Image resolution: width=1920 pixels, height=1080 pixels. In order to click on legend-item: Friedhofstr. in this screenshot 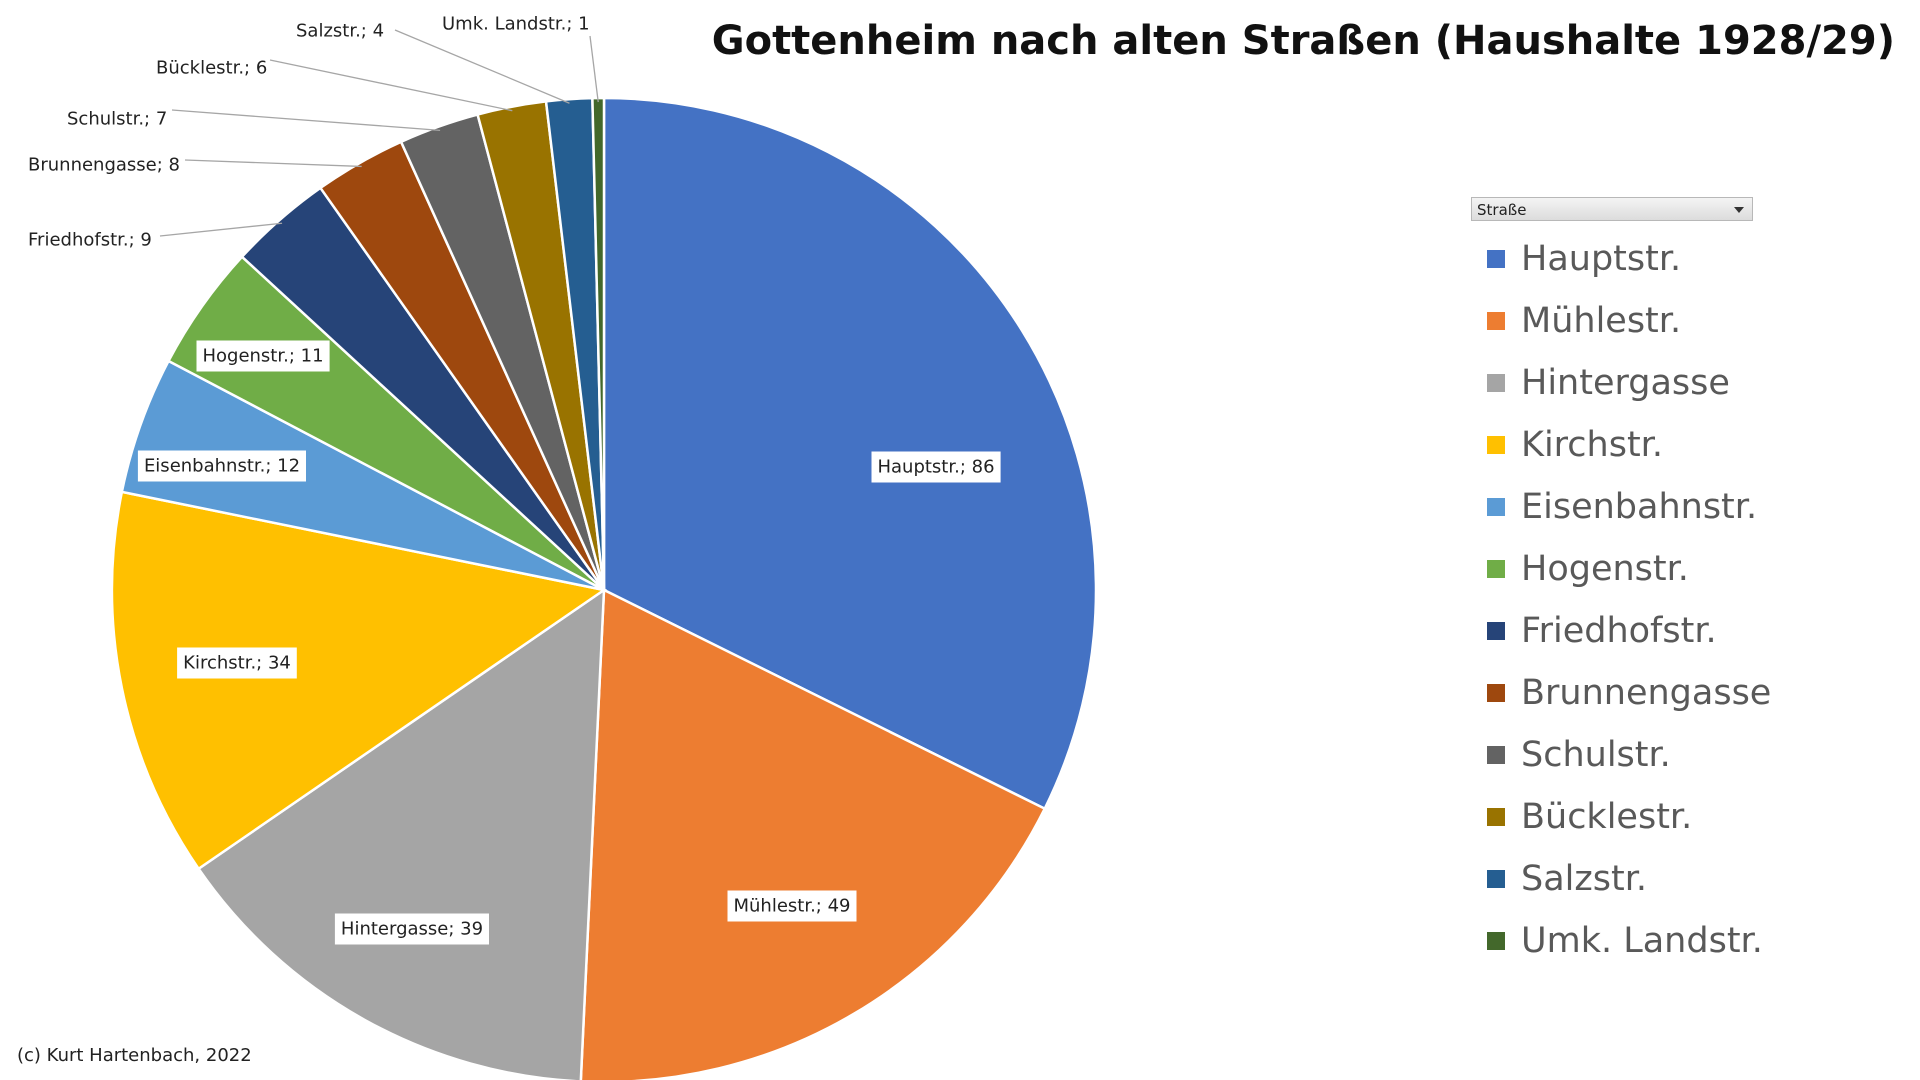, I will do `click(1629, 631)`.